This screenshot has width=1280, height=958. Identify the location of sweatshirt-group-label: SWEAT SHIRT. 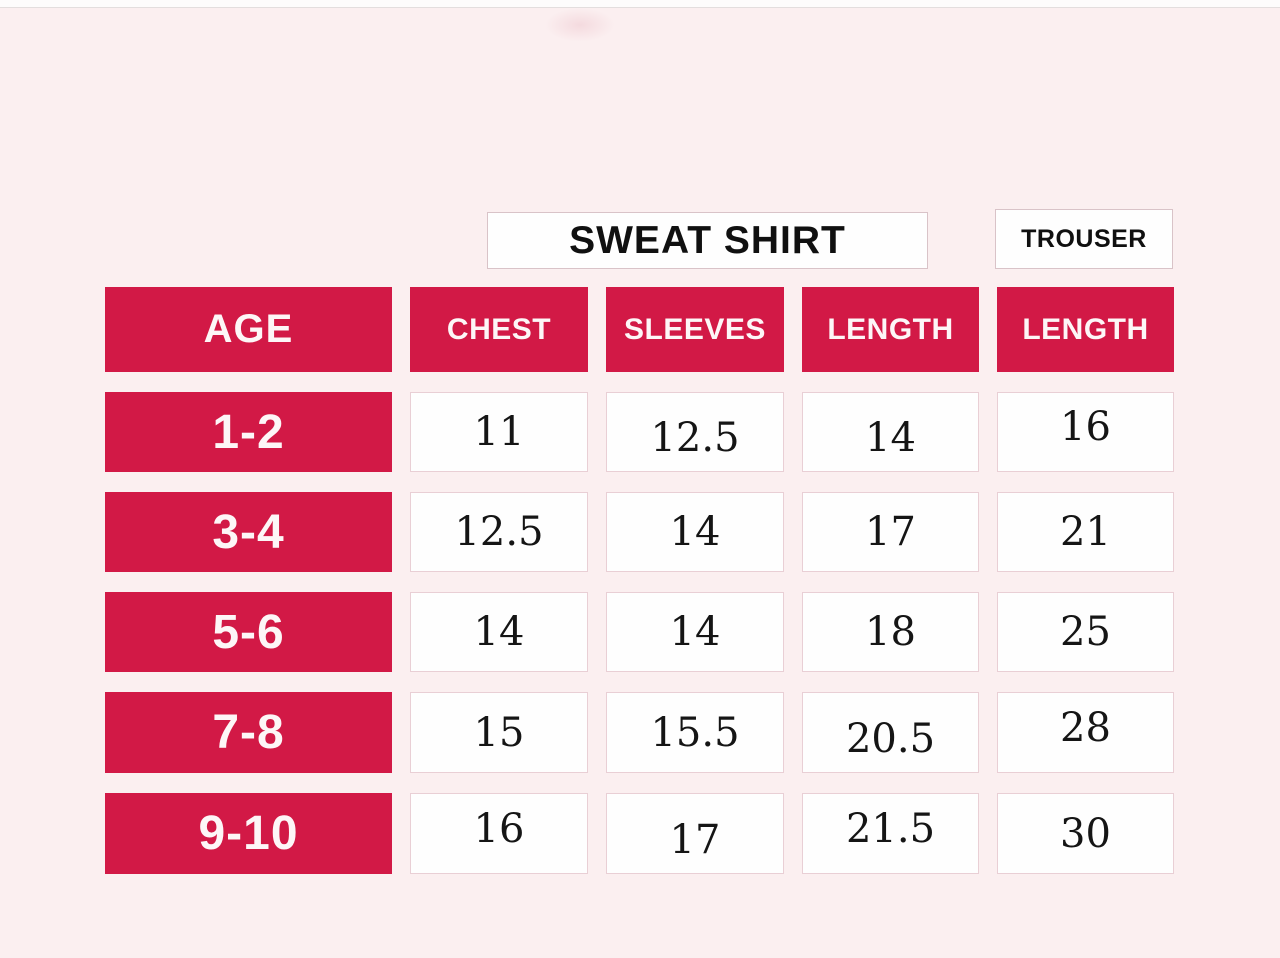
(707, 240).